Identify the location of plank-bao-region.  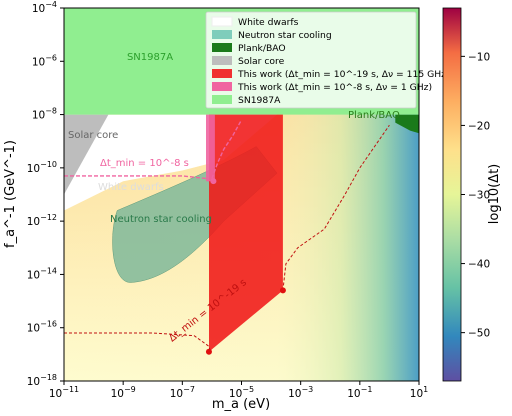
(407, 124).